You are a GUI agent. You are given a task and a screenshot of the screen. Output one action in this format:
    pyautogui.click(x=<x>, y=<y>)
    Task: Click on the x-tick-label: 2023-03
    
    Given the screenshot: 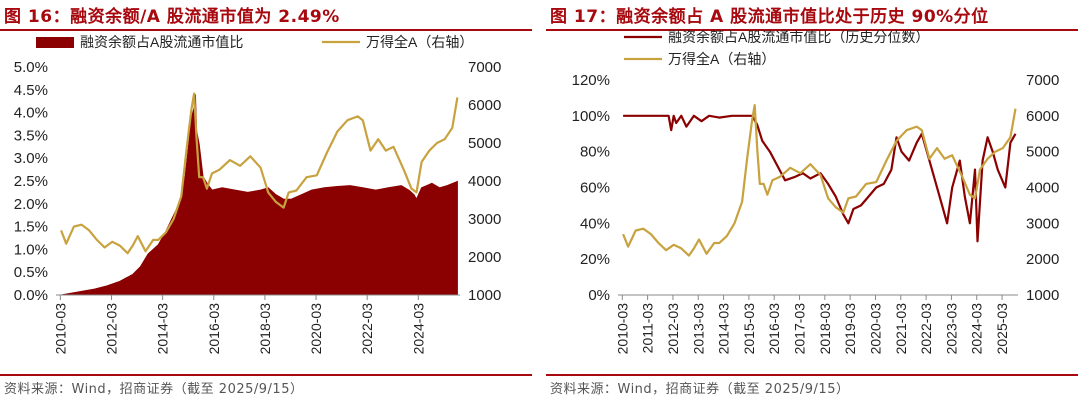 What is the action you would take?
    pyautogui.click(x=951, y=329)
    